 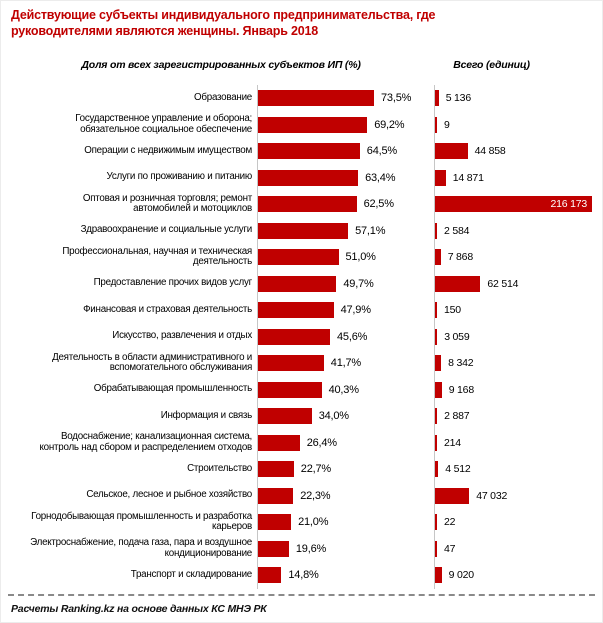 What do you see at coordinates (389, 124) in the screenshot?
I see `share-value-label: 69,2%` at bounding box center [389, 124].